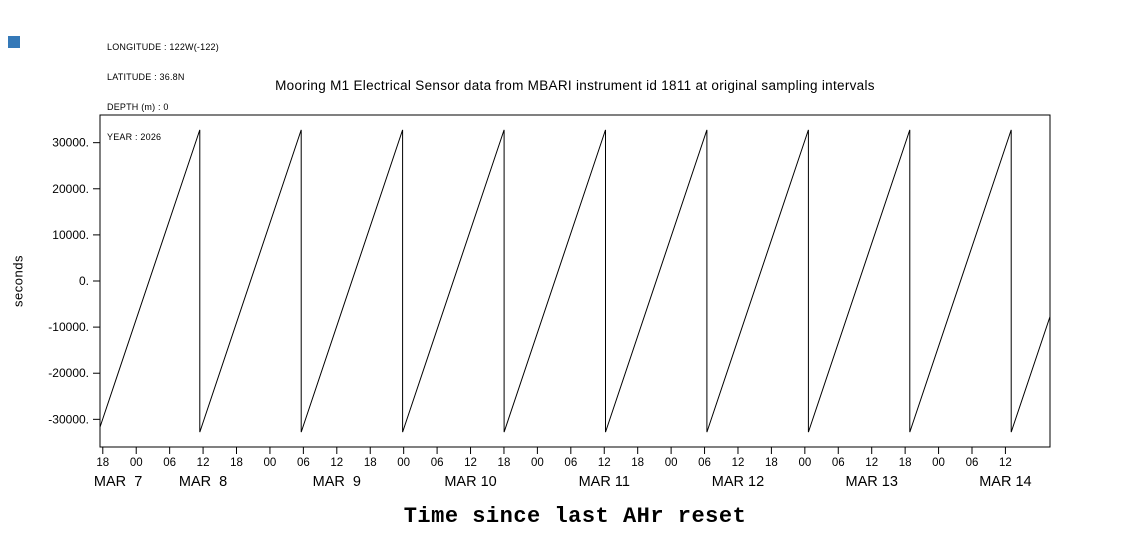 The width and height of the screenshot is (1121, 560). I want to click on x-date-label: MAR 14, so click(1005, 482).